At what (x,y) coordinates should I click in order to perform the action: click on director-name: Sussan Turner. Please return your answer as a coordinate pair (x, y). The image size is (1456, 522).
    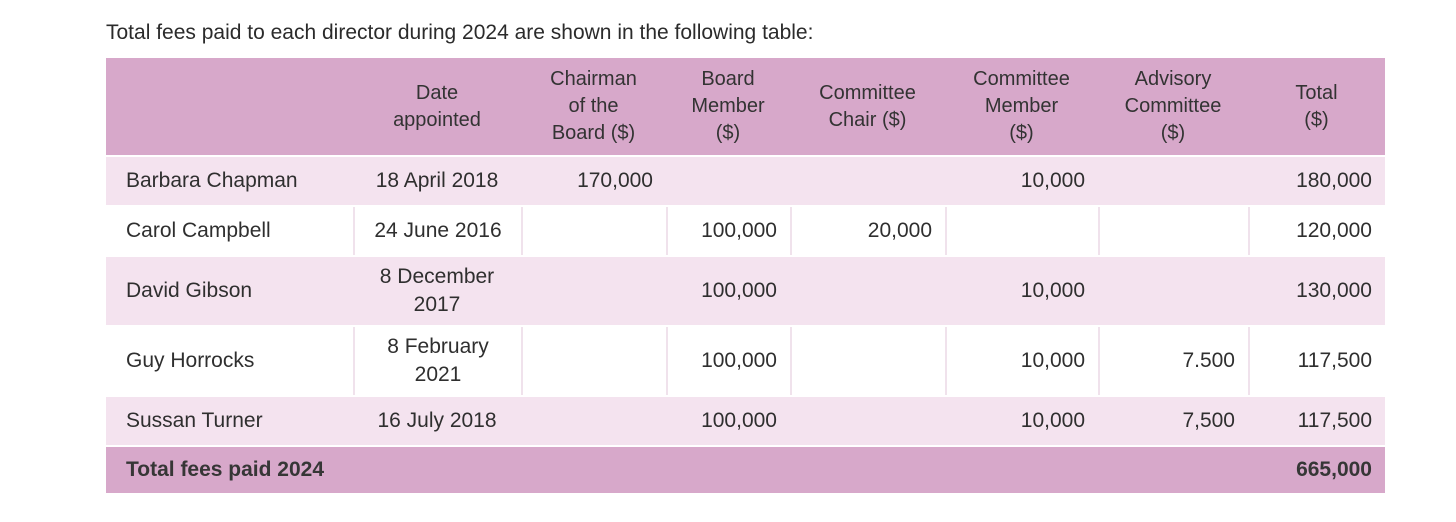
    Looking at the image, I should click on (229, 421).